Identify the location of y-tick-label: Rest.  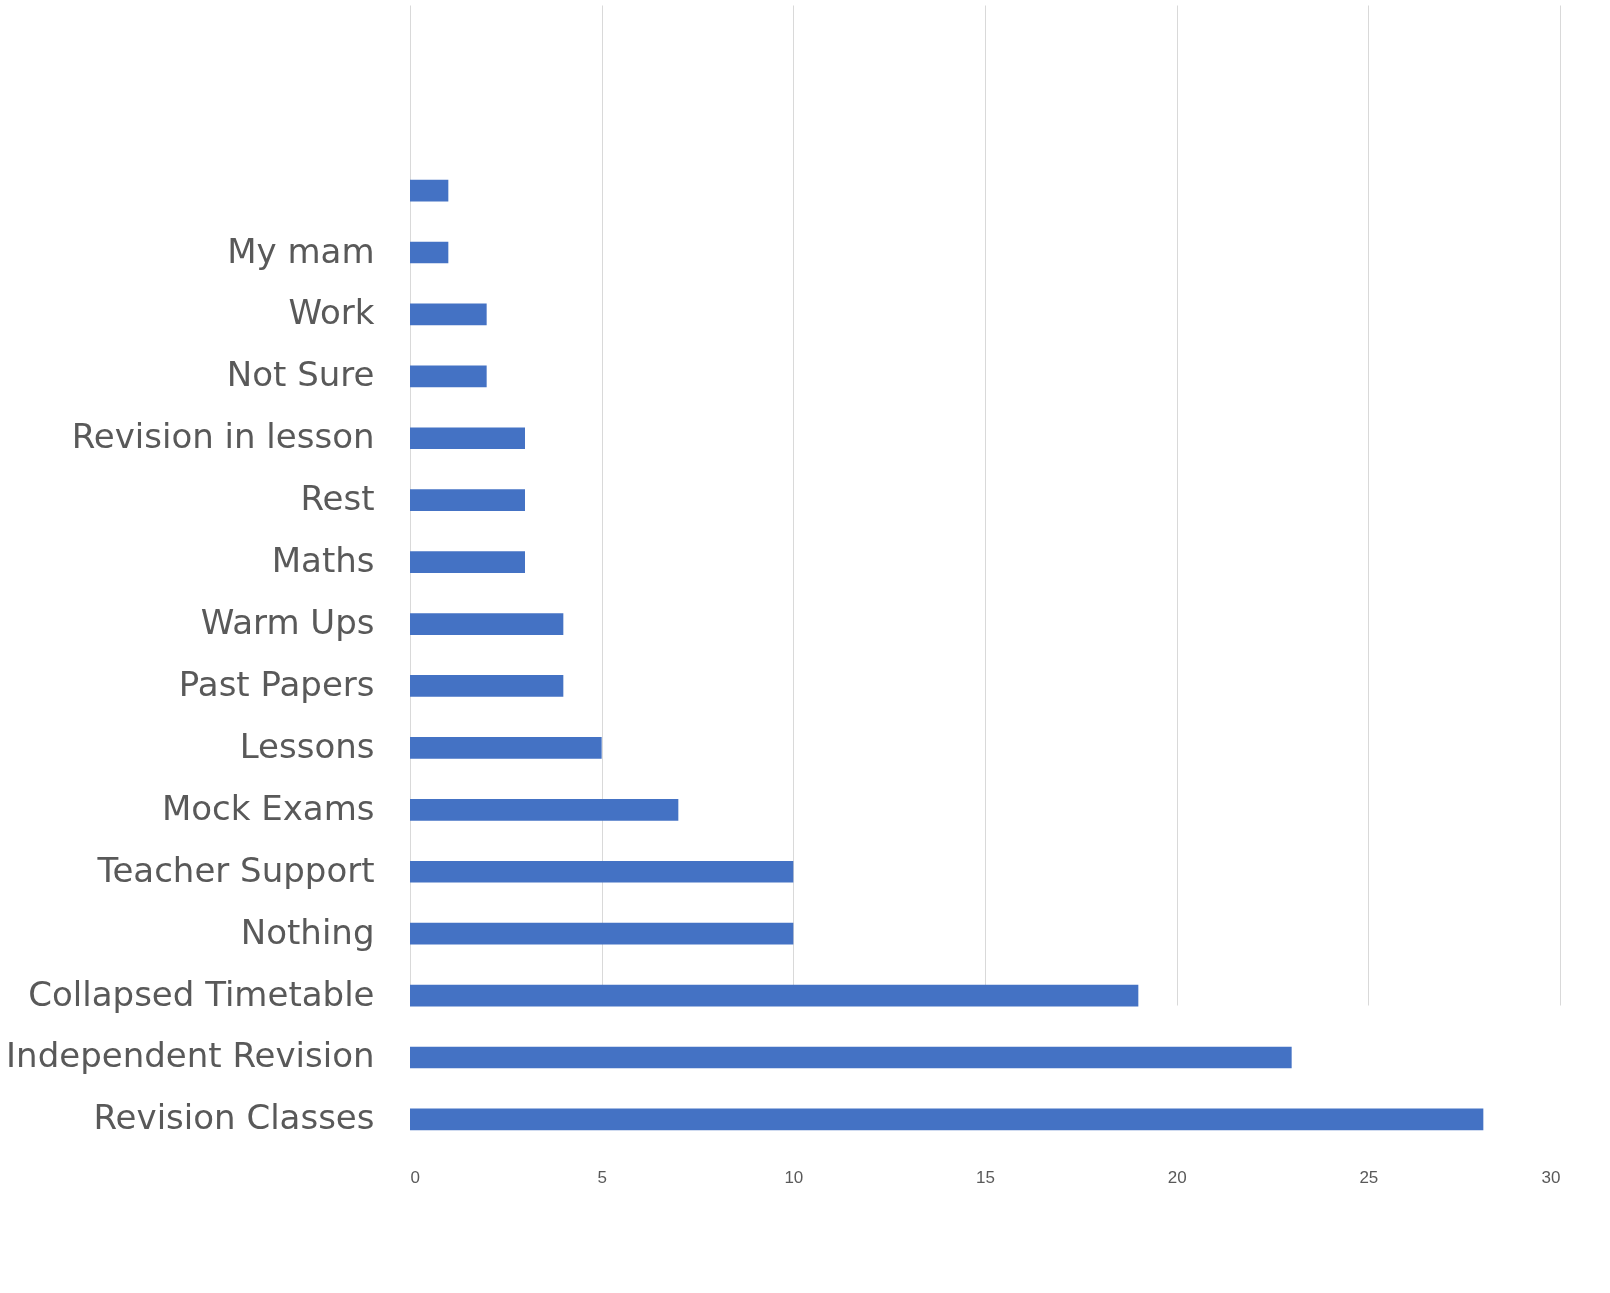
(337, 498).